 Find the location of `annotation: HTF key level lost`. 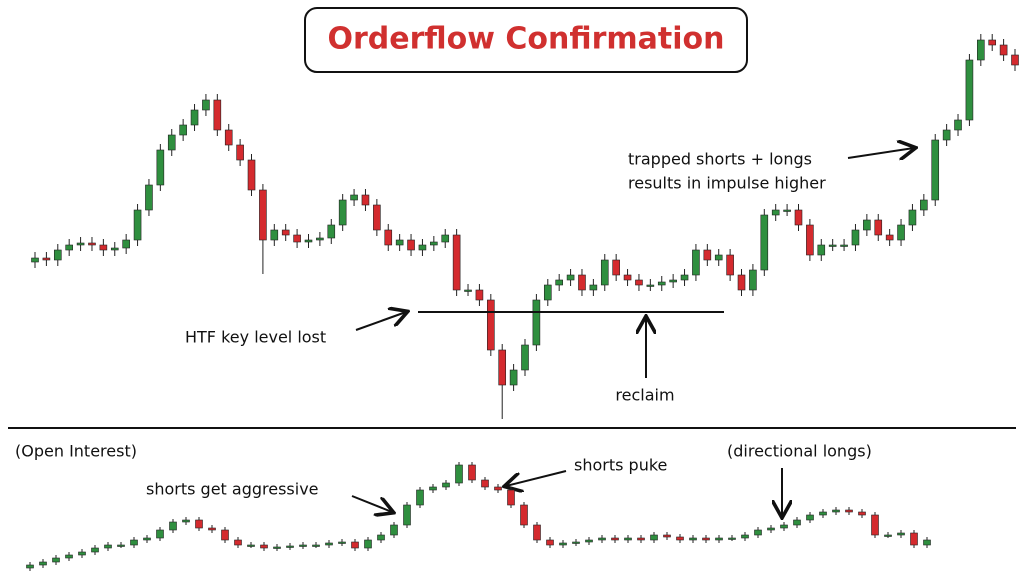

annotation: HTF key level lost is located at coordinates (255, 337).